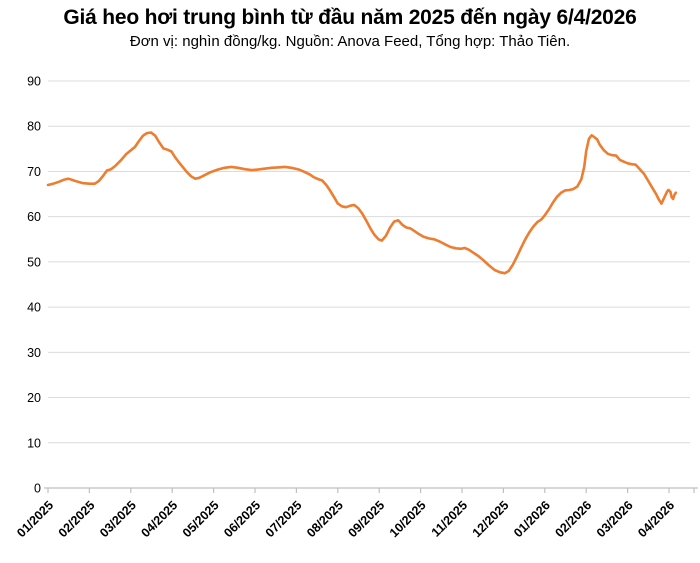 This screenshot has width=700, height=563. I want to click on x-tick-label-01/2025: 01/2025, so click(35, 519).